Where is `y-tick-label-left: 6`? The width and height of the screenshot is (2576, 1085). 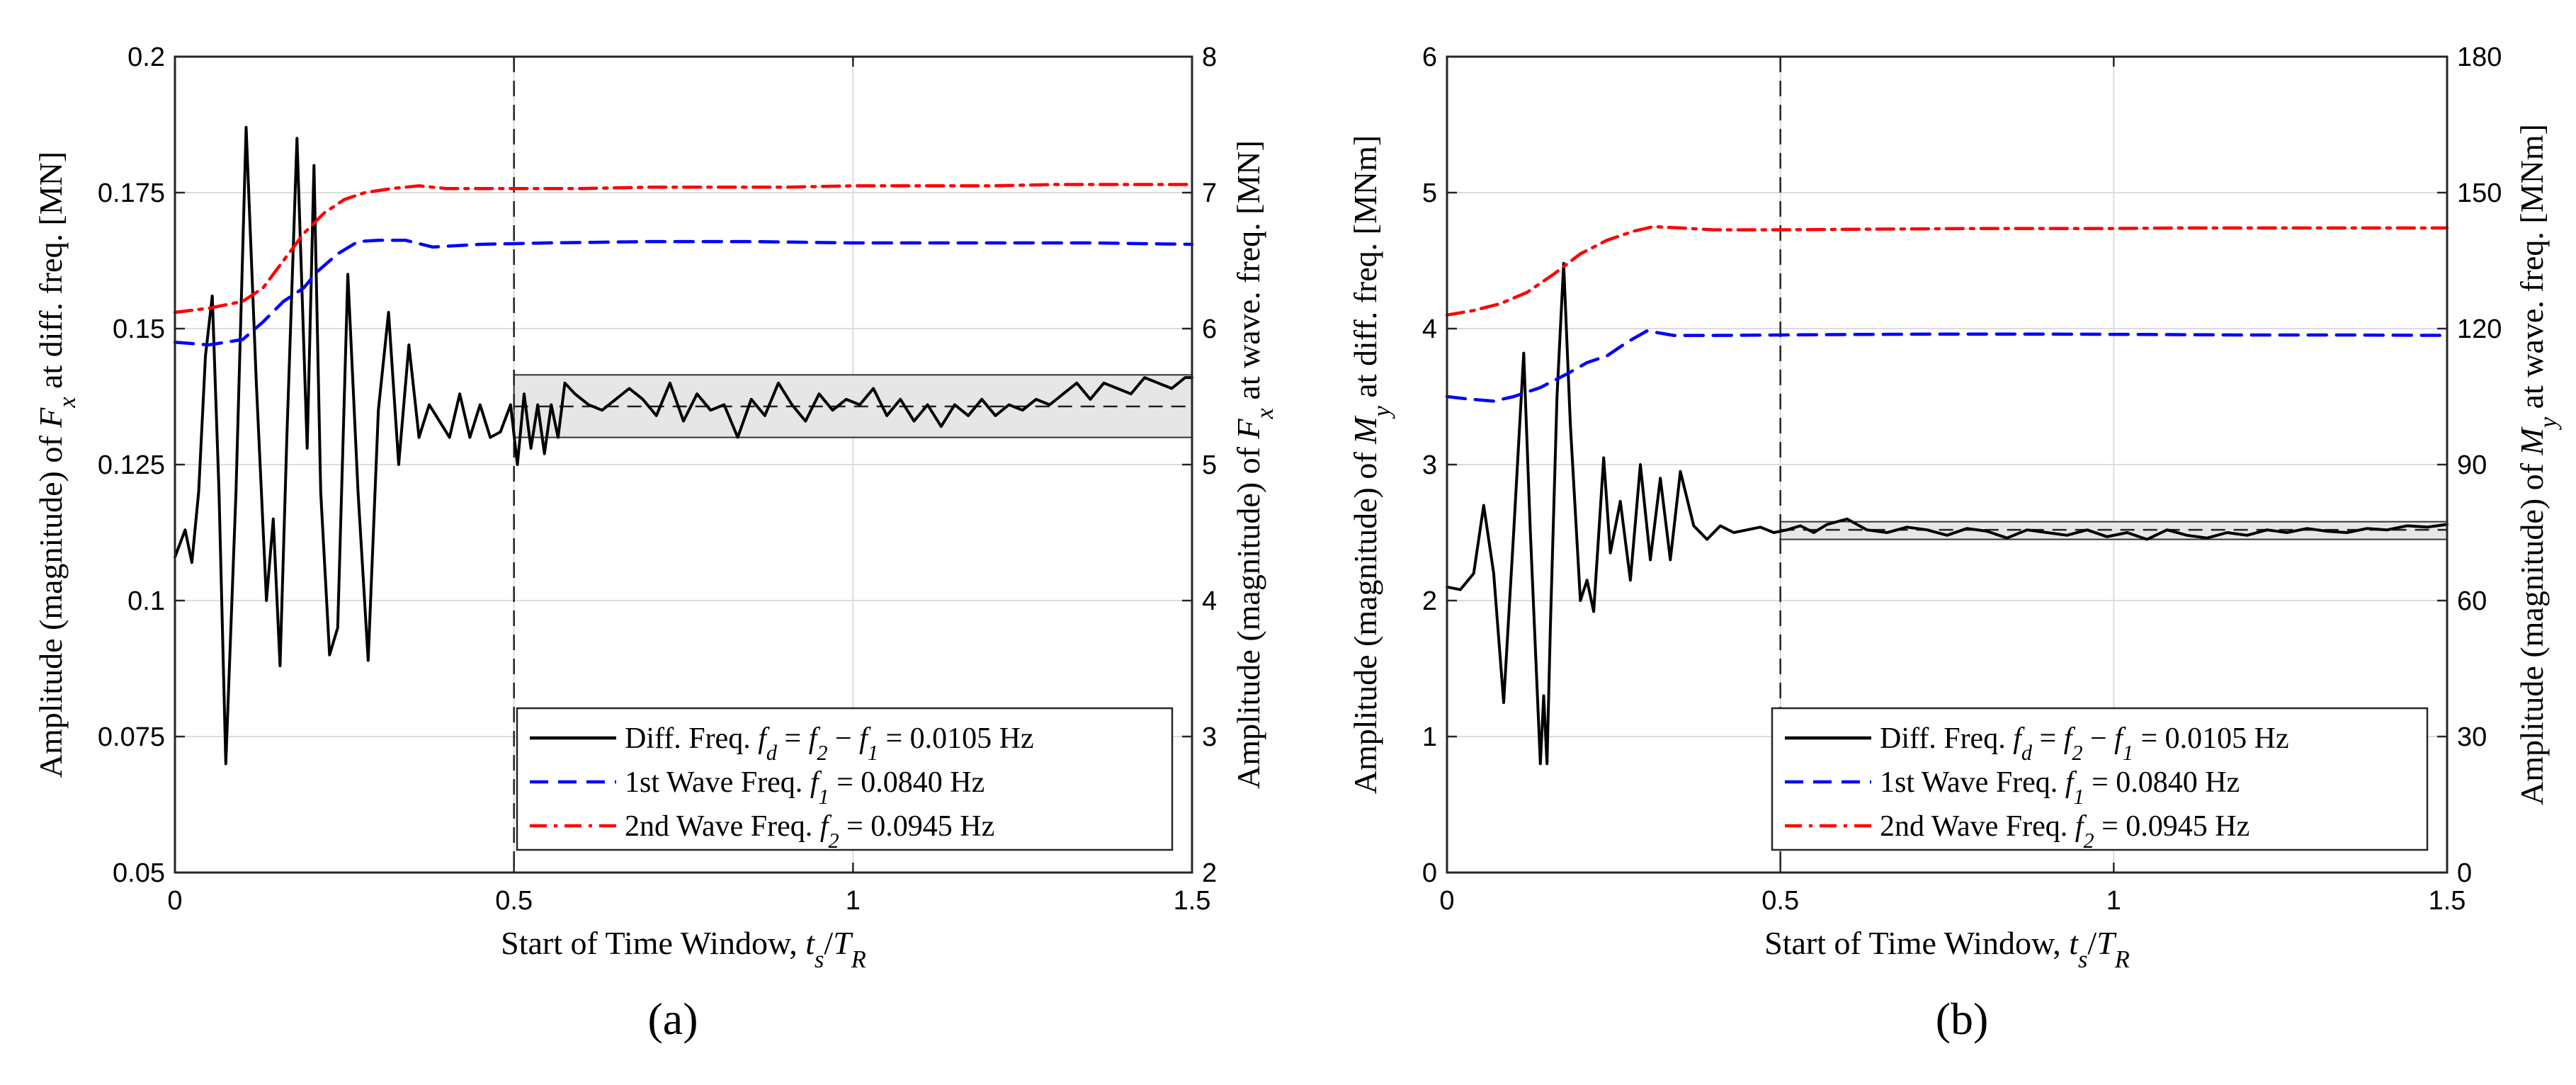 y-tick-label-left: 6 is located at coordinates (1429, 57).